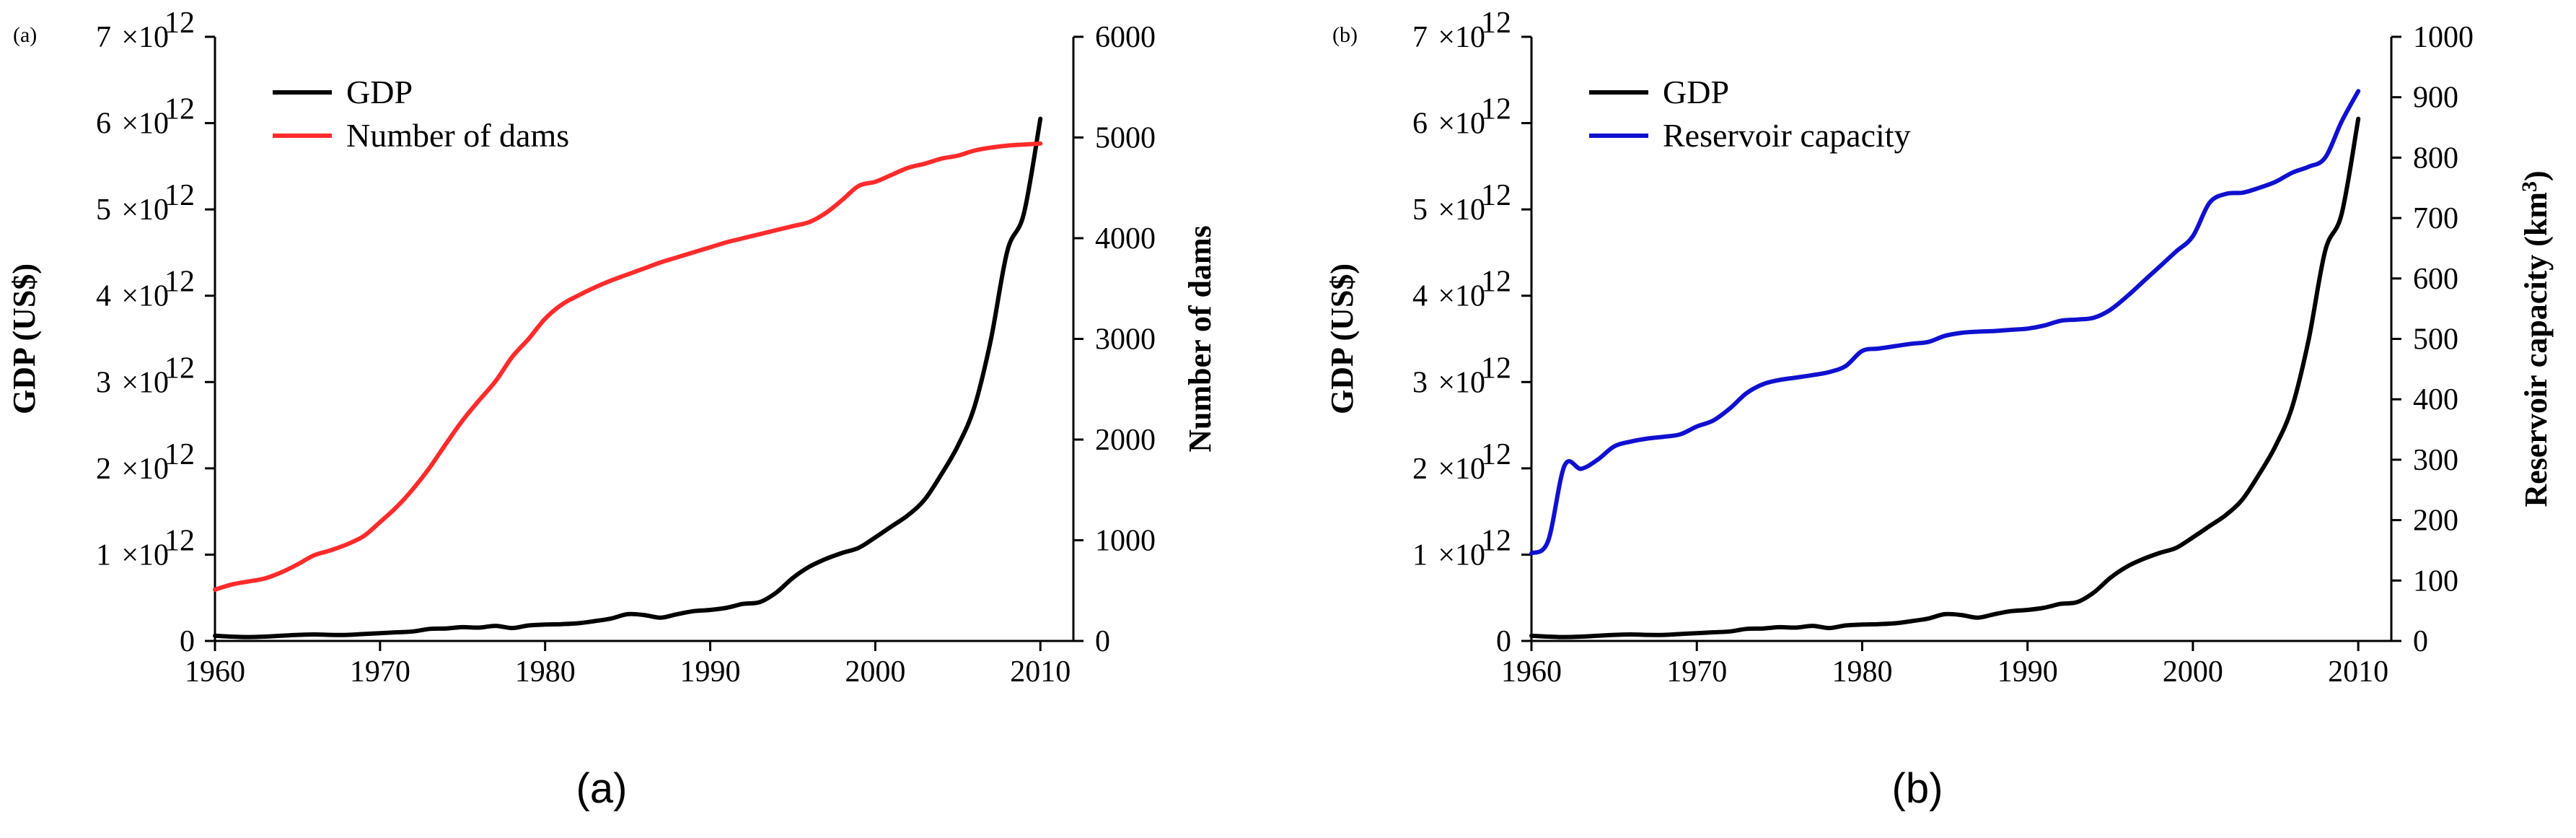 The image size is (2576, 838). I want to click on y2-axis-label: Number of dams, so click(1200, 339).